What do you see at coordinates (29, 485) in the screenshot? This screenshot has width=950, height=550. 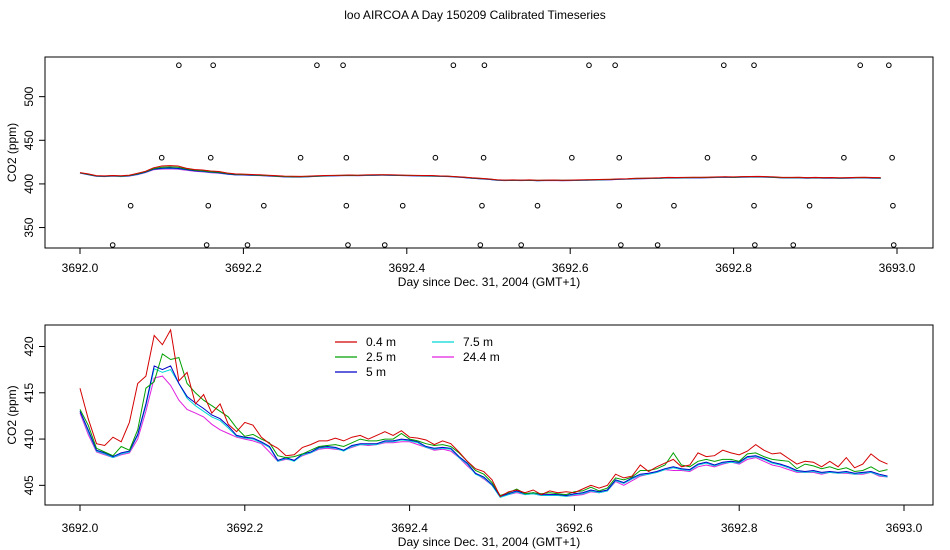 I see `y-tick-label: 405` at bounding box center [29, 485].